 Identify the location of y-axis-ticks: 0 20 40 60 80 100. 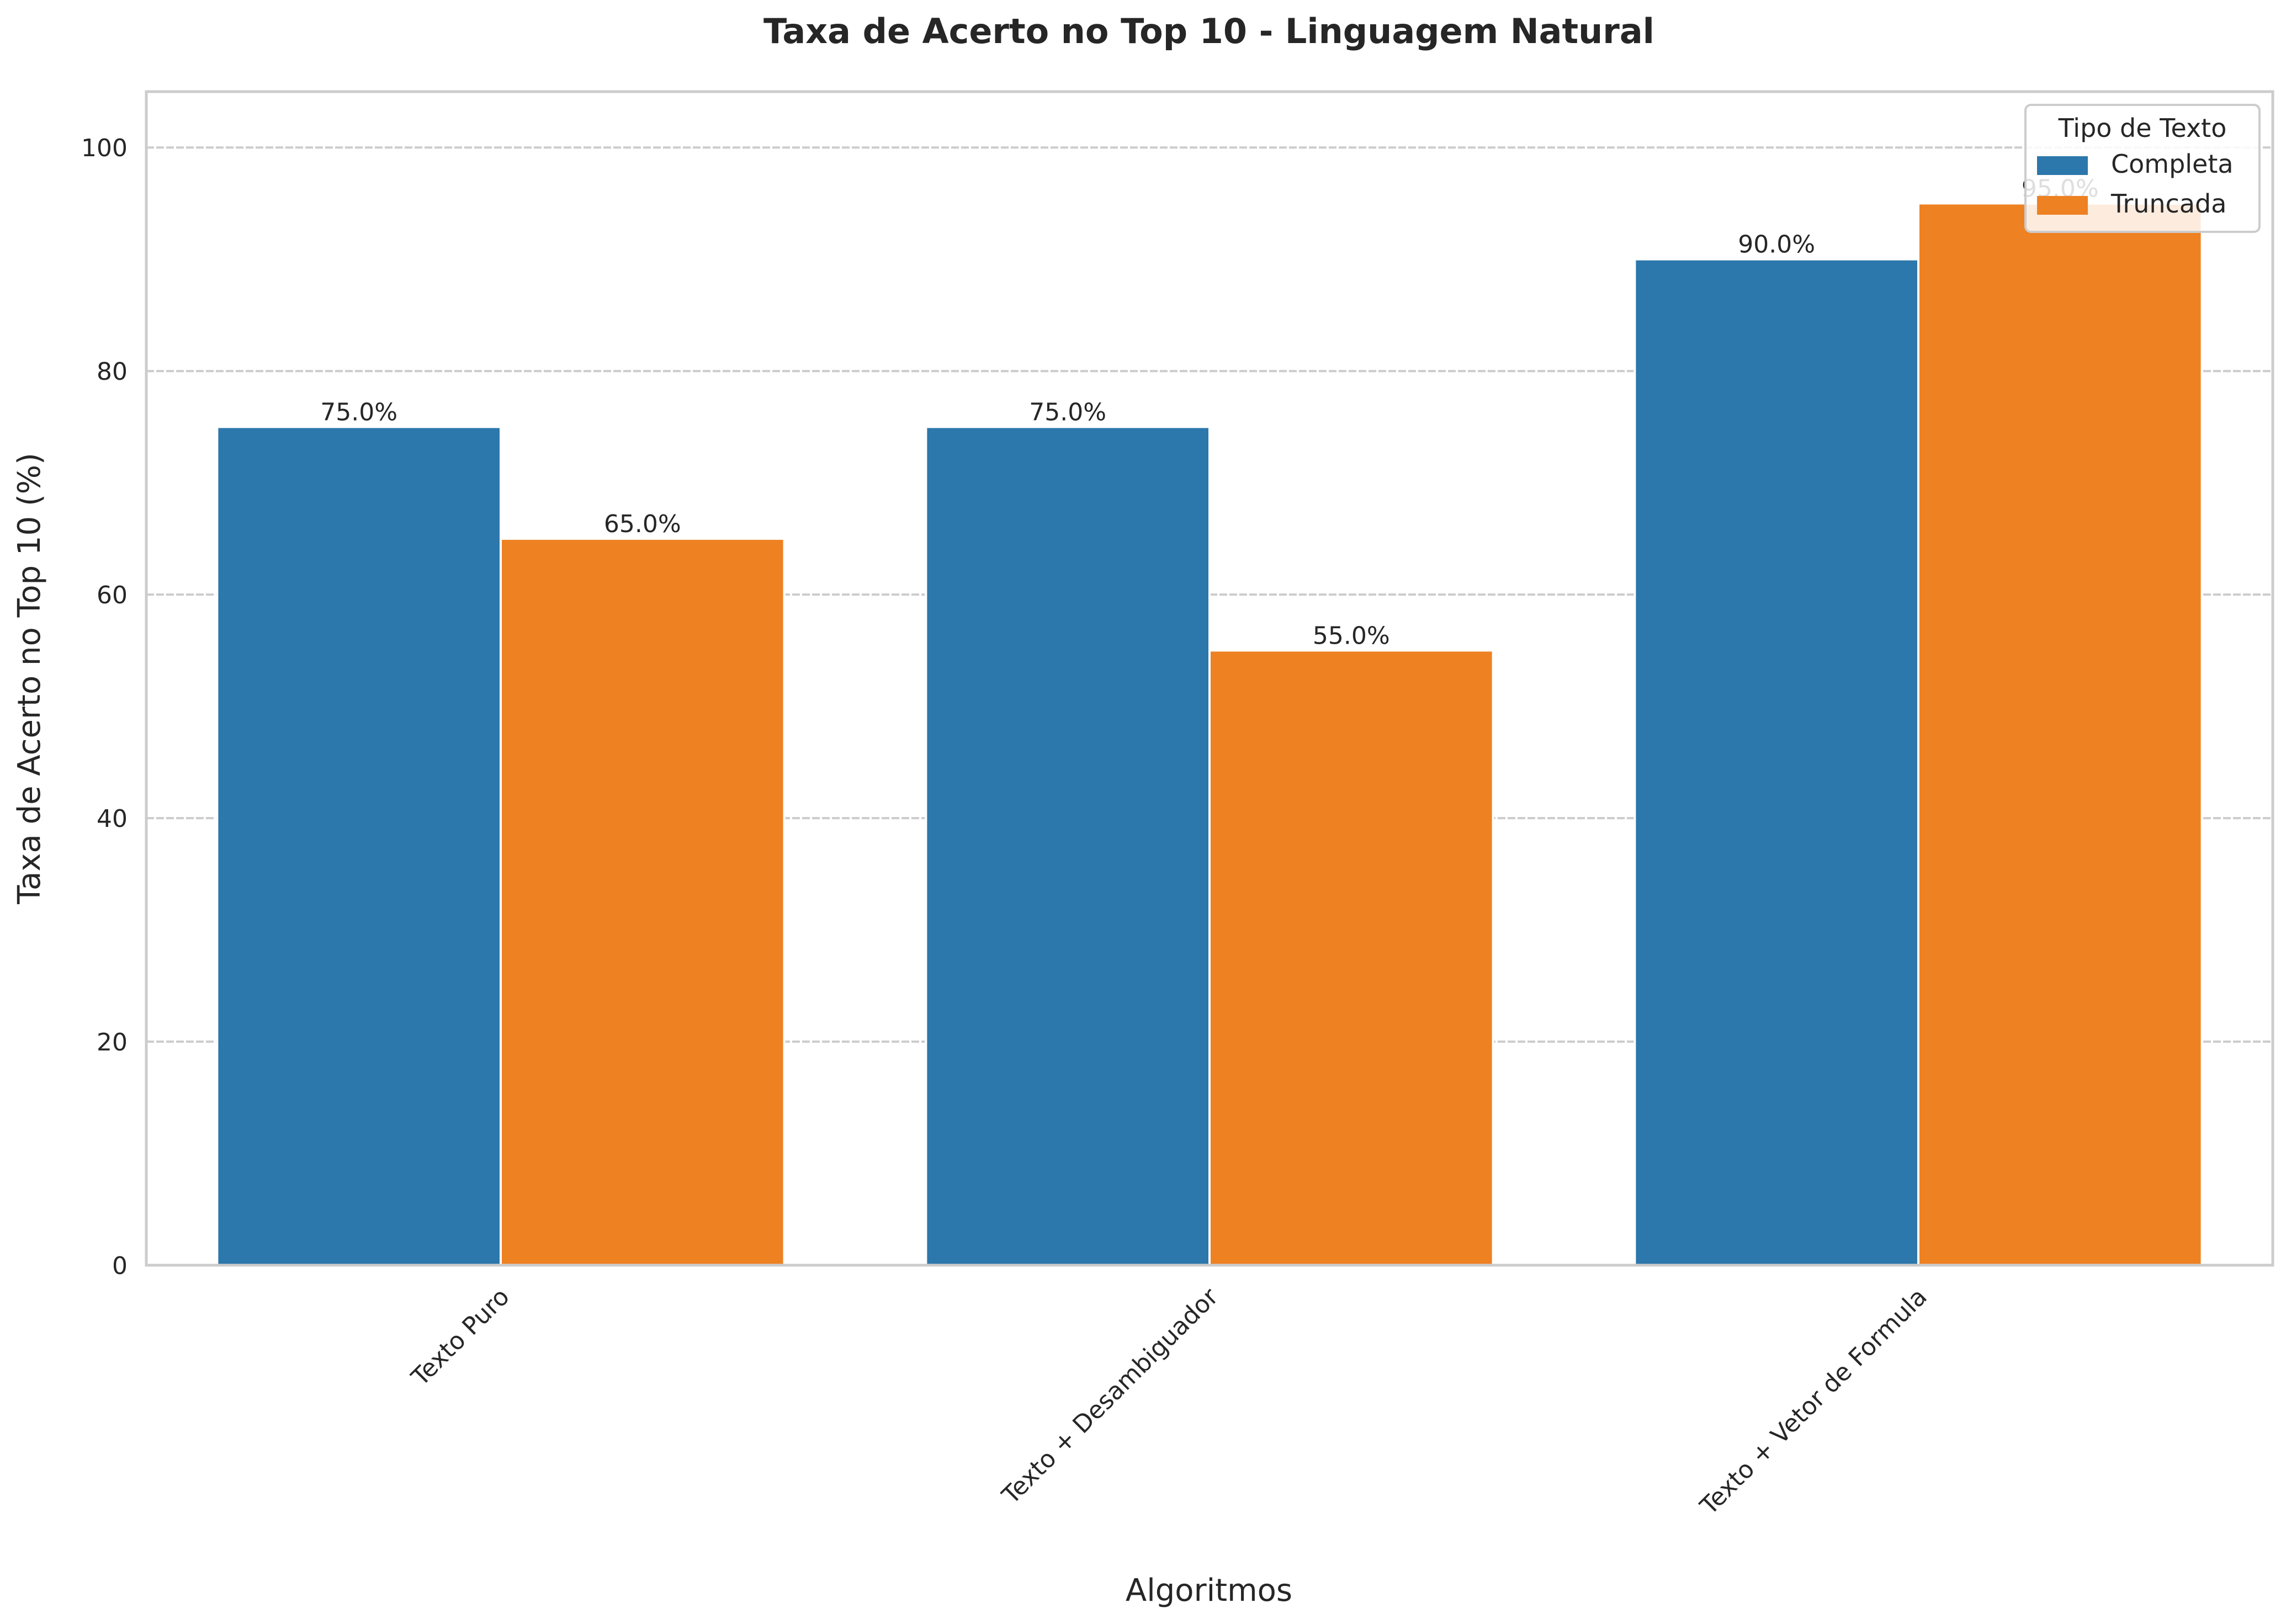
(104, 707).